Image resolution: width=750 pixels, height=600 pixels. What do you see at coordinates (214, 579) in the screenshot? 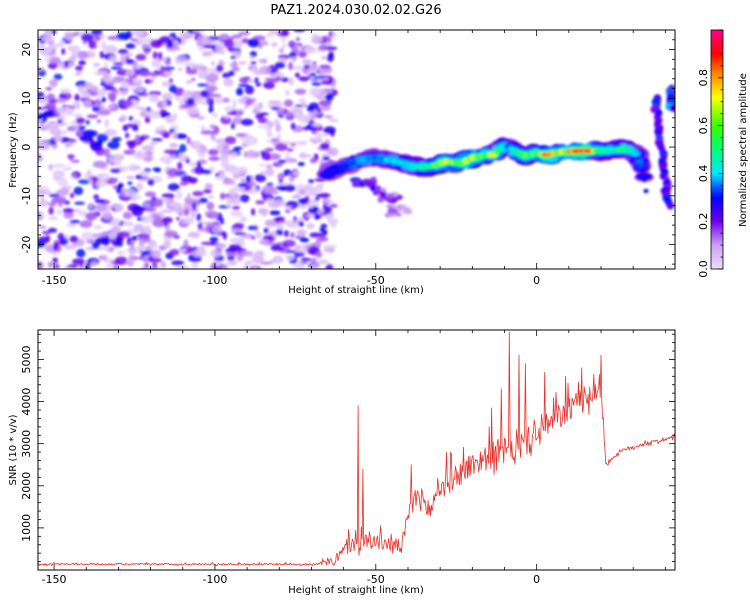
I see `x-tick-label: -100` at bounding box center [214, 579].